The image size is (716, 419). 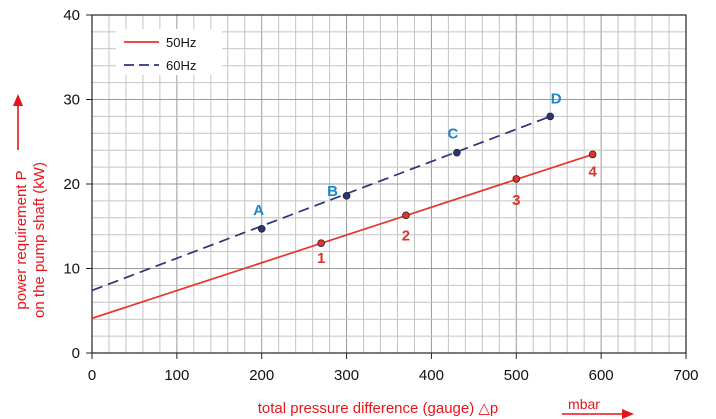 What do you see at coordinates (181, 42) in the screenshot?
I see `legend-label-50Hz: 50Hz` at bounding box center [181, 42].